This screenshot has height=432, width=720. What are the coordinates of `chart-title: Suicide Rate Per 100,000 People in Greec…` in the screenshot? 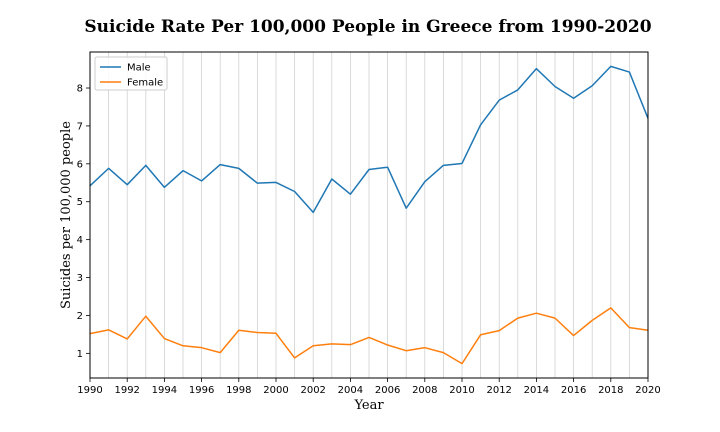 It's located at (367, 27).